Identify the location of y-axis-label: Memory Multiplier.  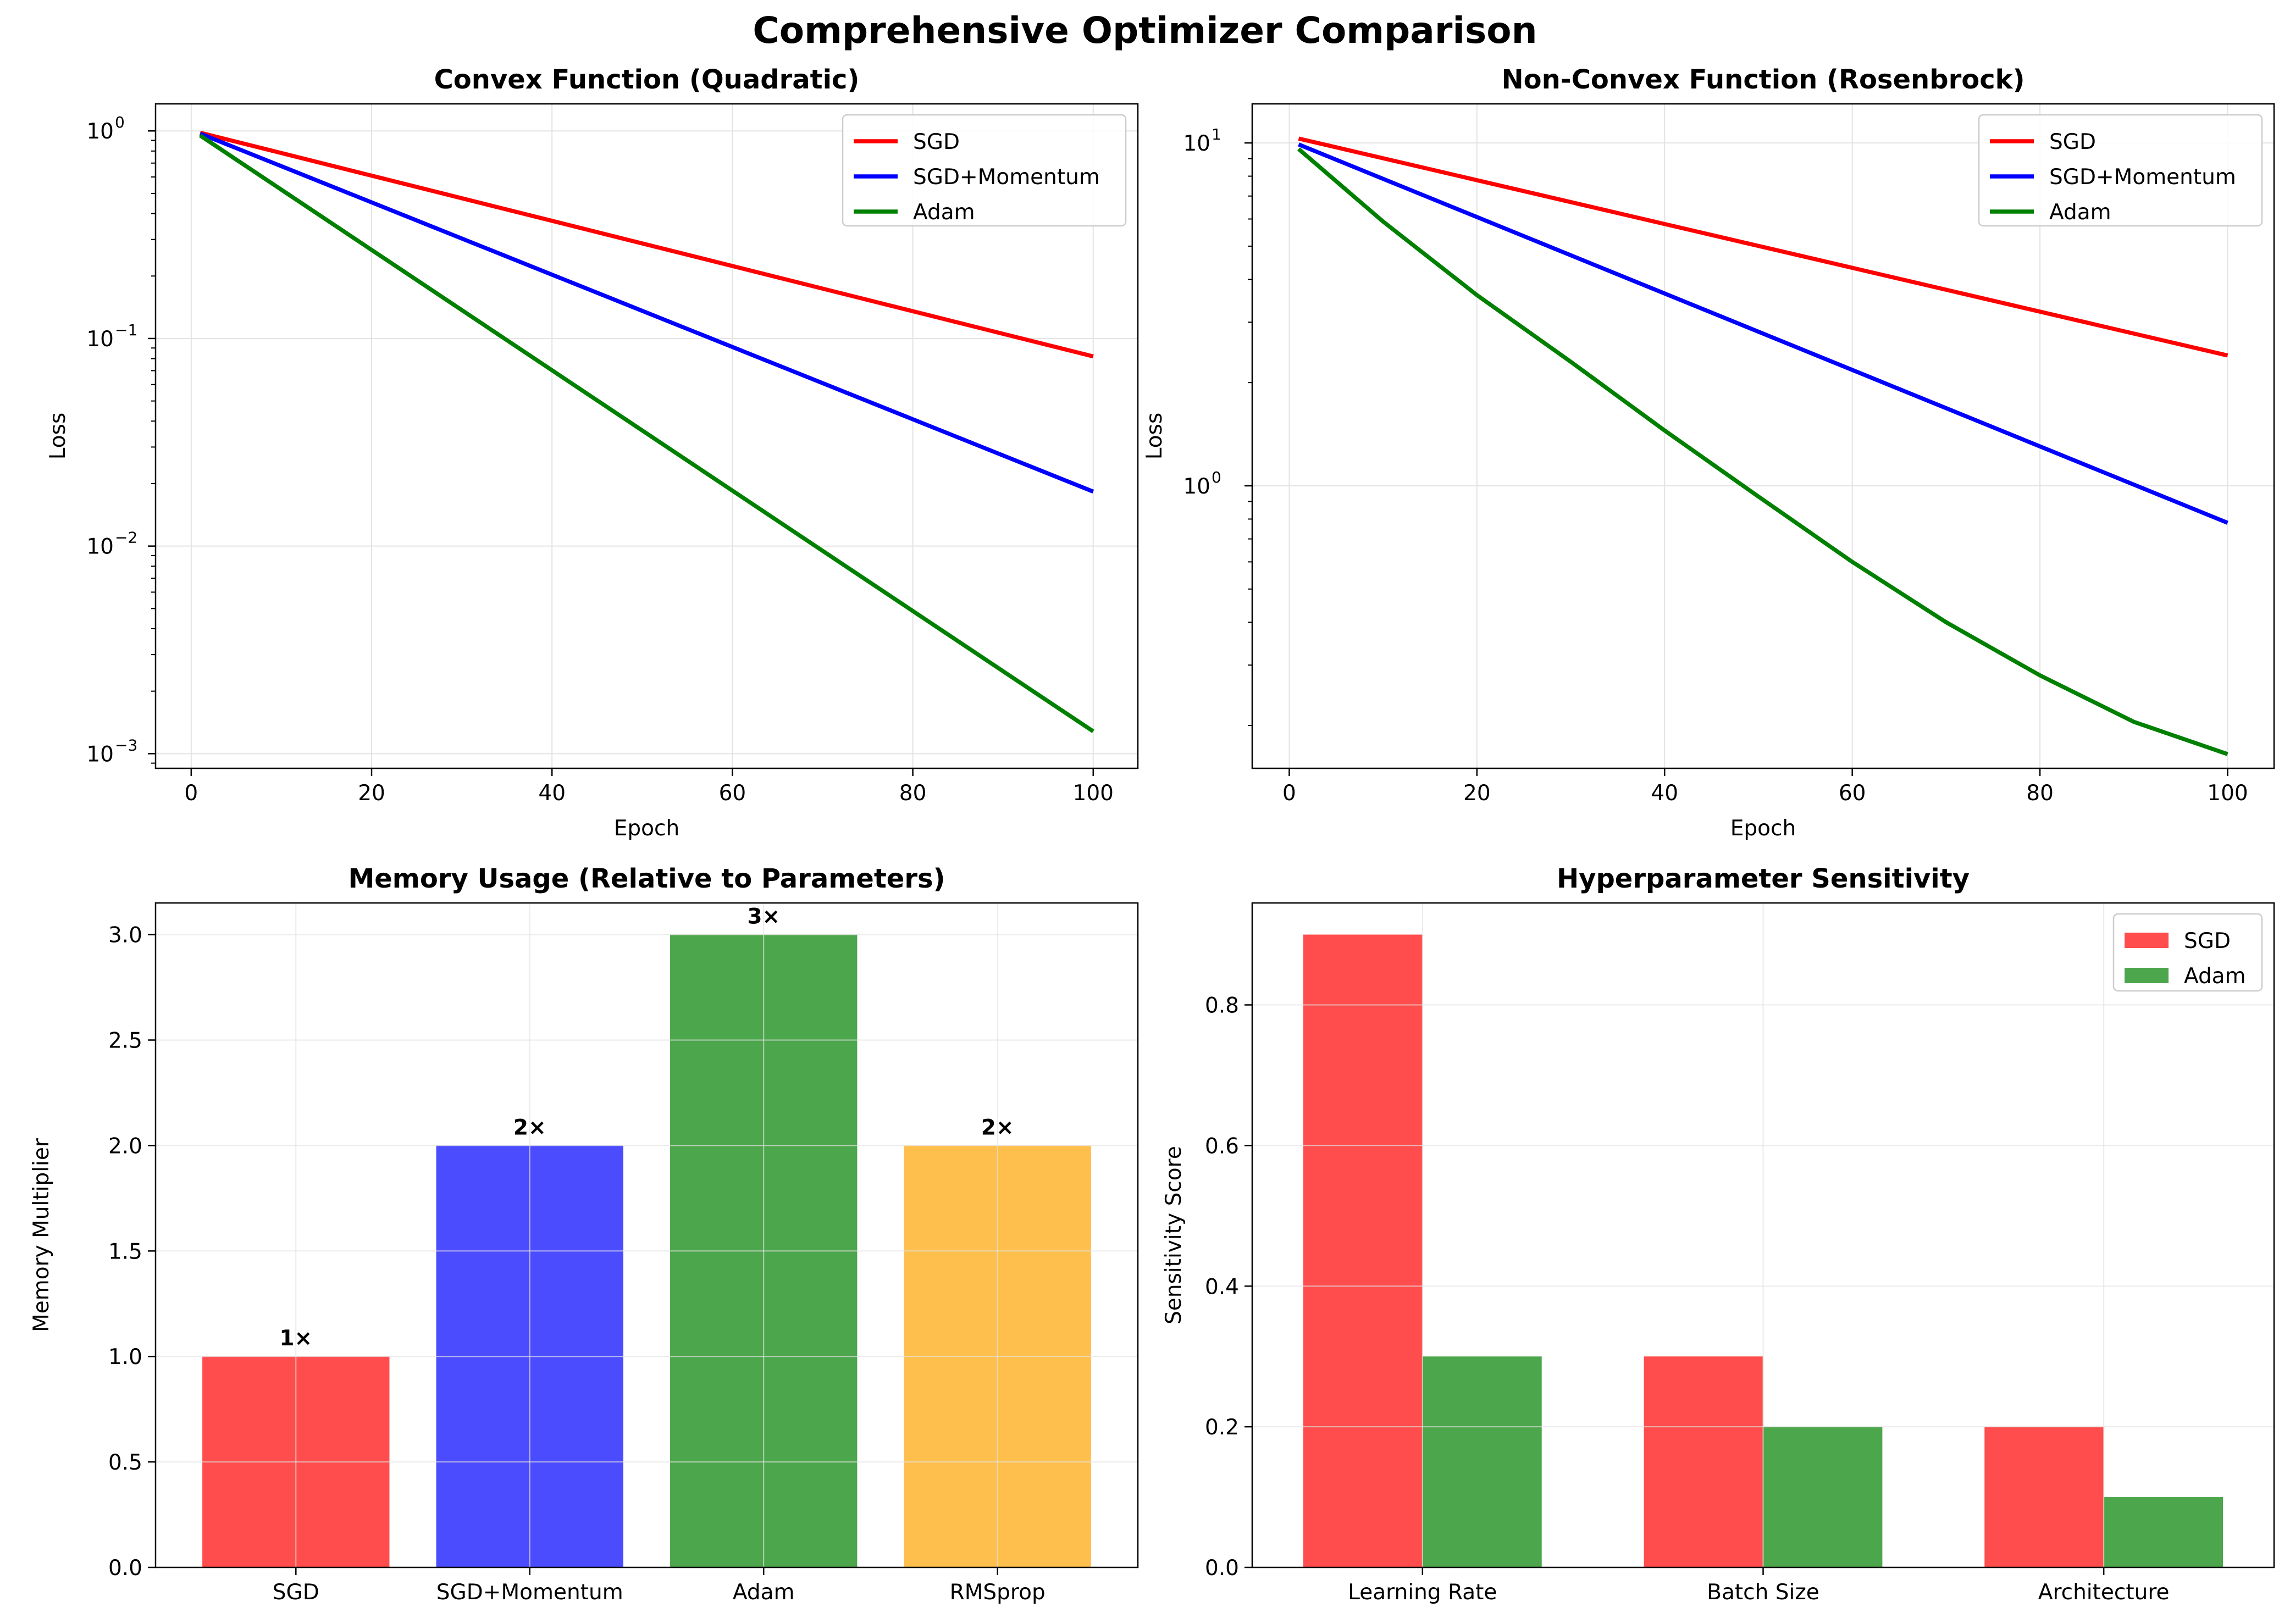
(42, 1235).